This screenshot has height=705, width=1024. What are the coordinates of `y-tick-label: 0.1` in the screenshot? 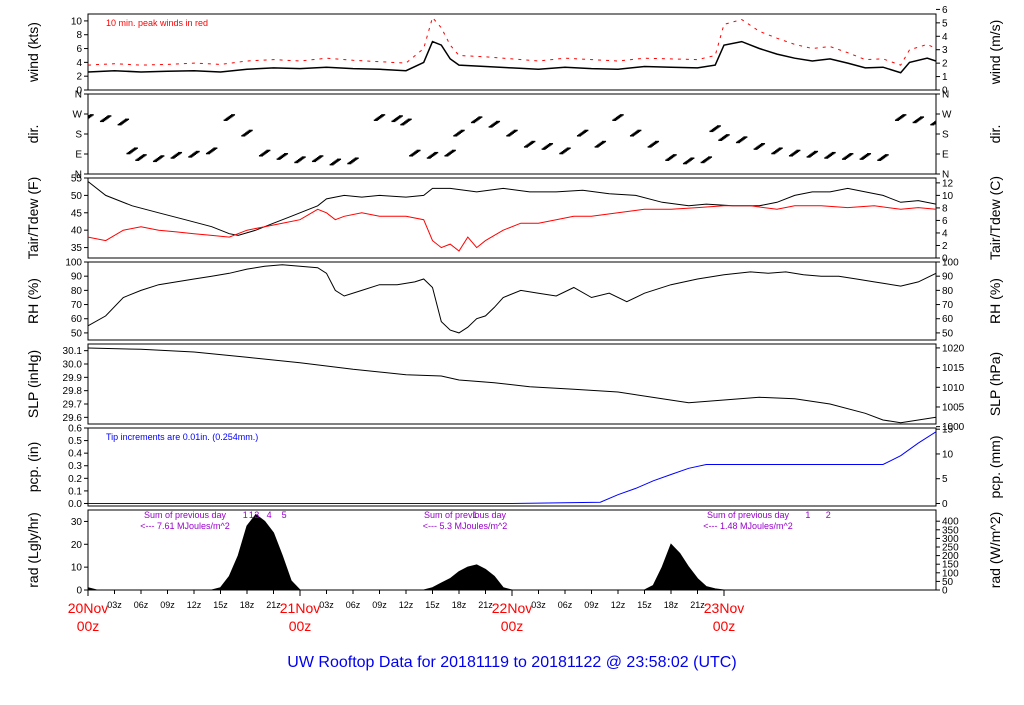 It's located at (75, 491).